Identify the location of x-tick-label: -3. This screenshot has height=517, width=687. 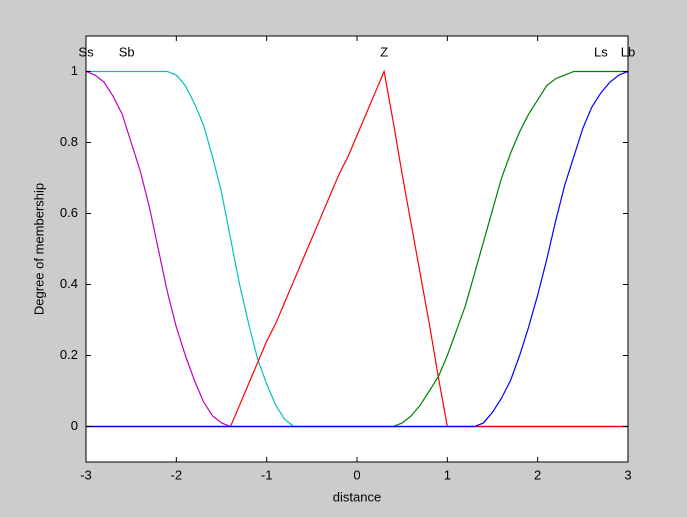
(86, 474).